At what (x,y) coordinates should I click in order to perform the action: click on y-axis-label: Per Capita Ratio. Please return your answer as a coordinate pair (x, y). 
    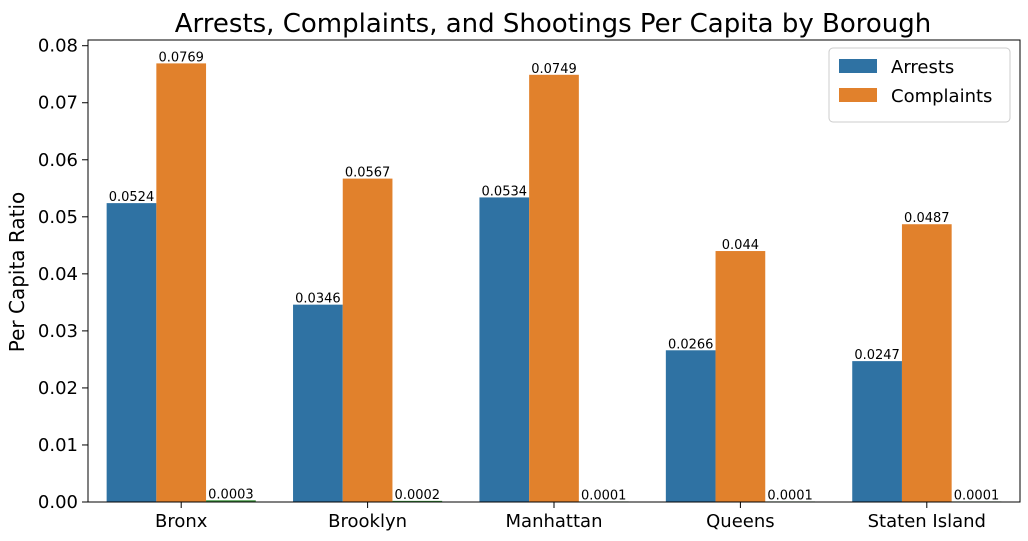
    Looking at the image, I should click on (17, 272).